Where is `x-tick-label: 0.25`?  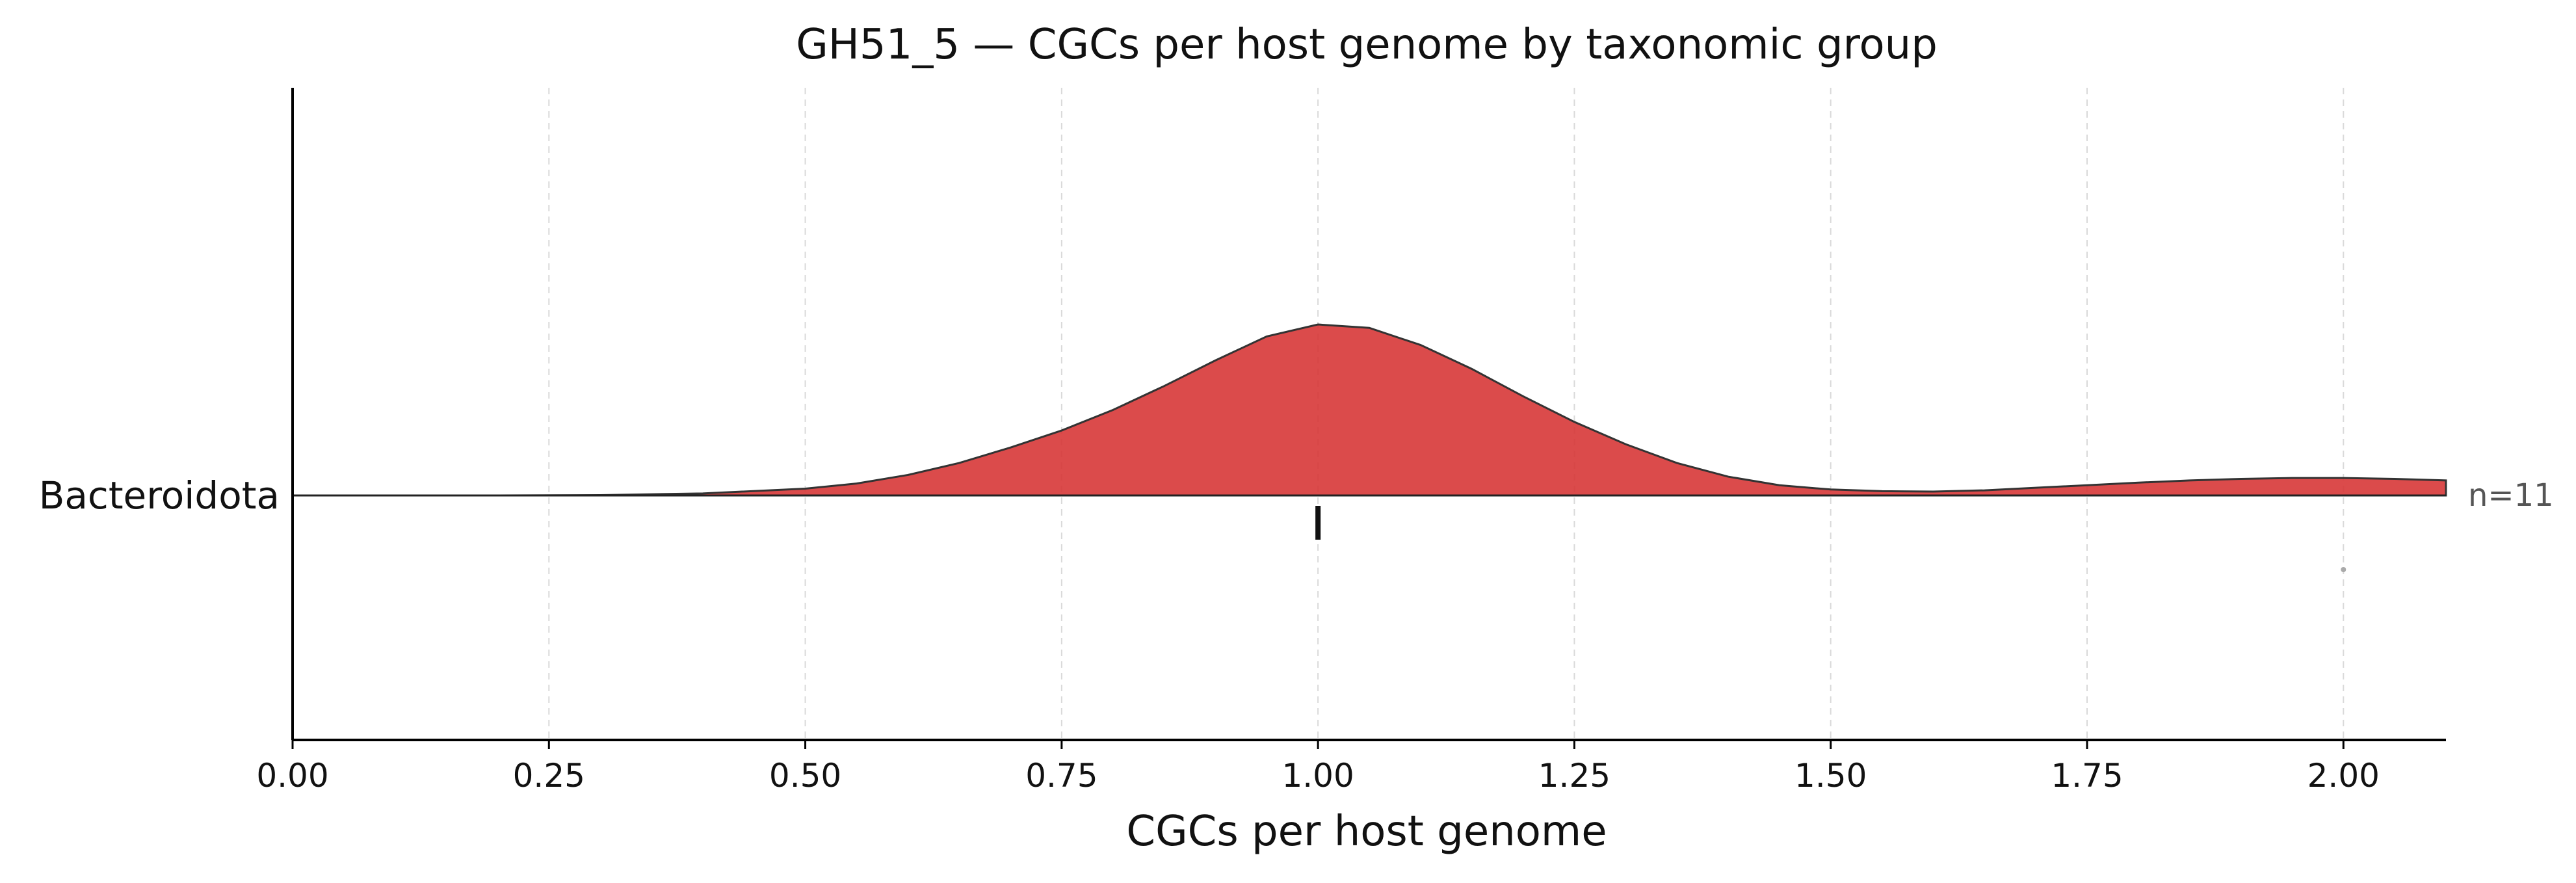
x-tick-label: 0.25 is located at coordinates (549, 776).